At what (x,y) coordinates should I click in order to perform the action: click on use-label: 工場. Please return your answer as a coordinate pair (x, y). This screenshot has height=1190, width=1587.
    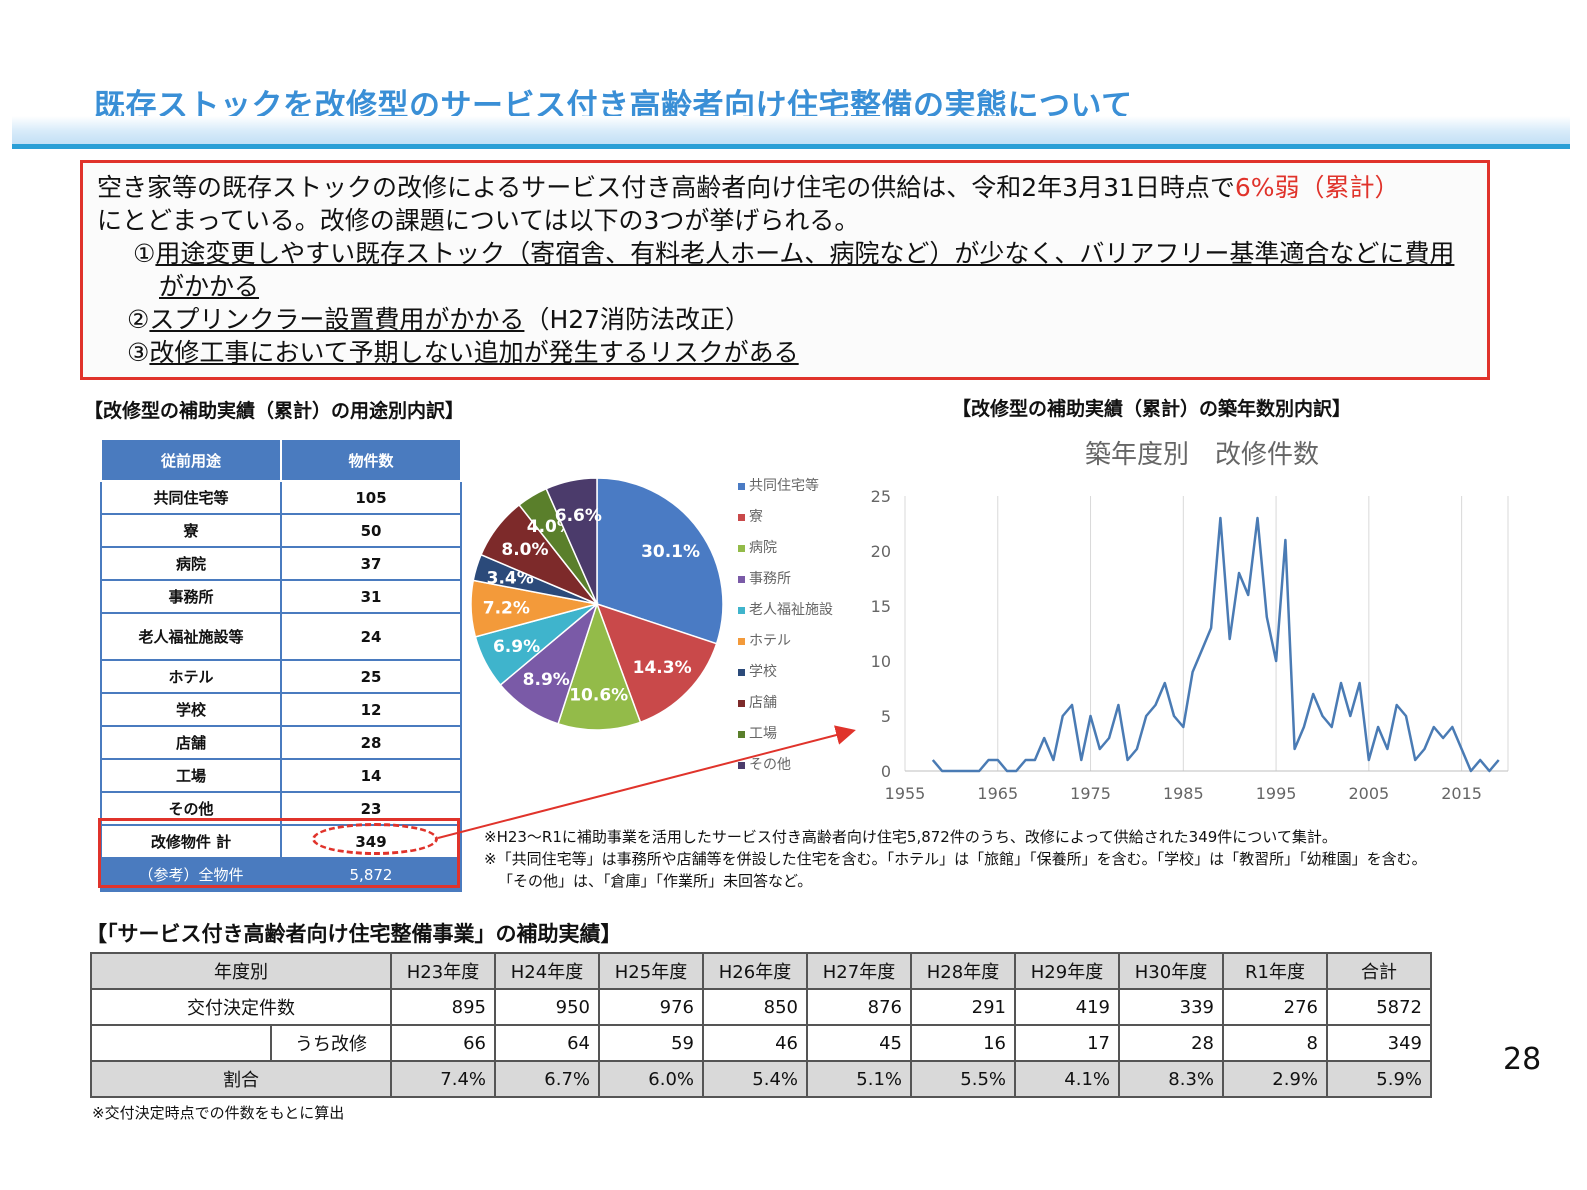
    Looking at the image, I should click on (191, 775).